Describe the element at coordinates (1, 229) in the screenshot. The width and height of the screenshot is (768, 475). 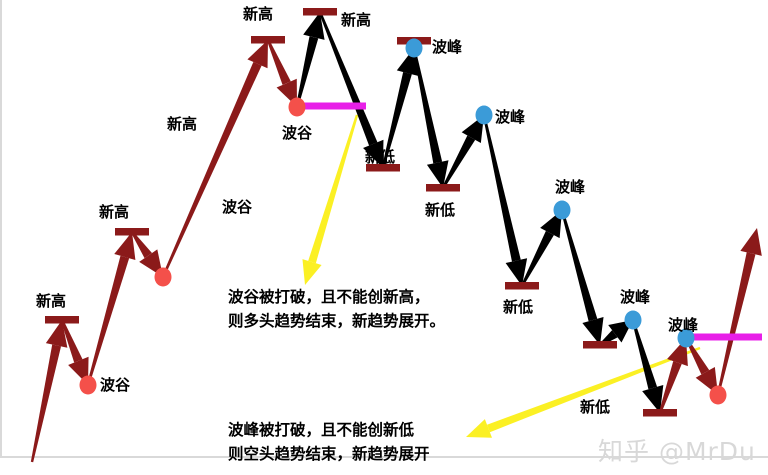
I see `left-border` at that location.